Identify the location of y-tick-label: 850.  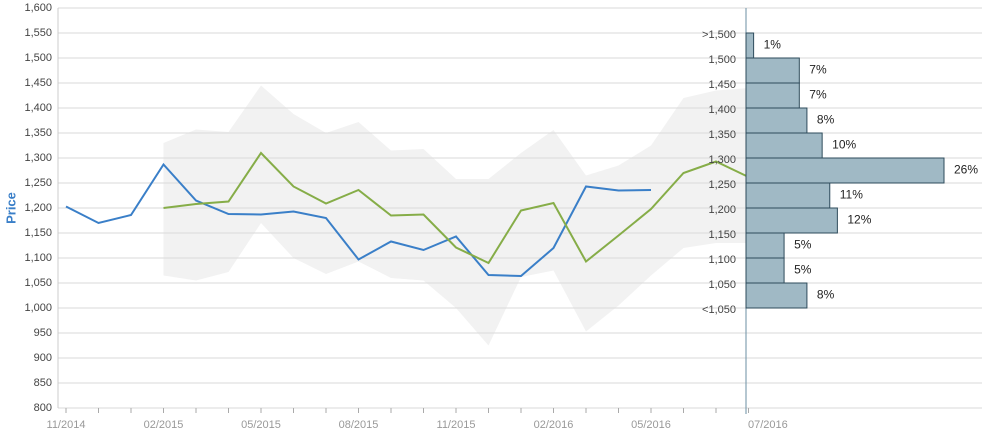
(43, 383).